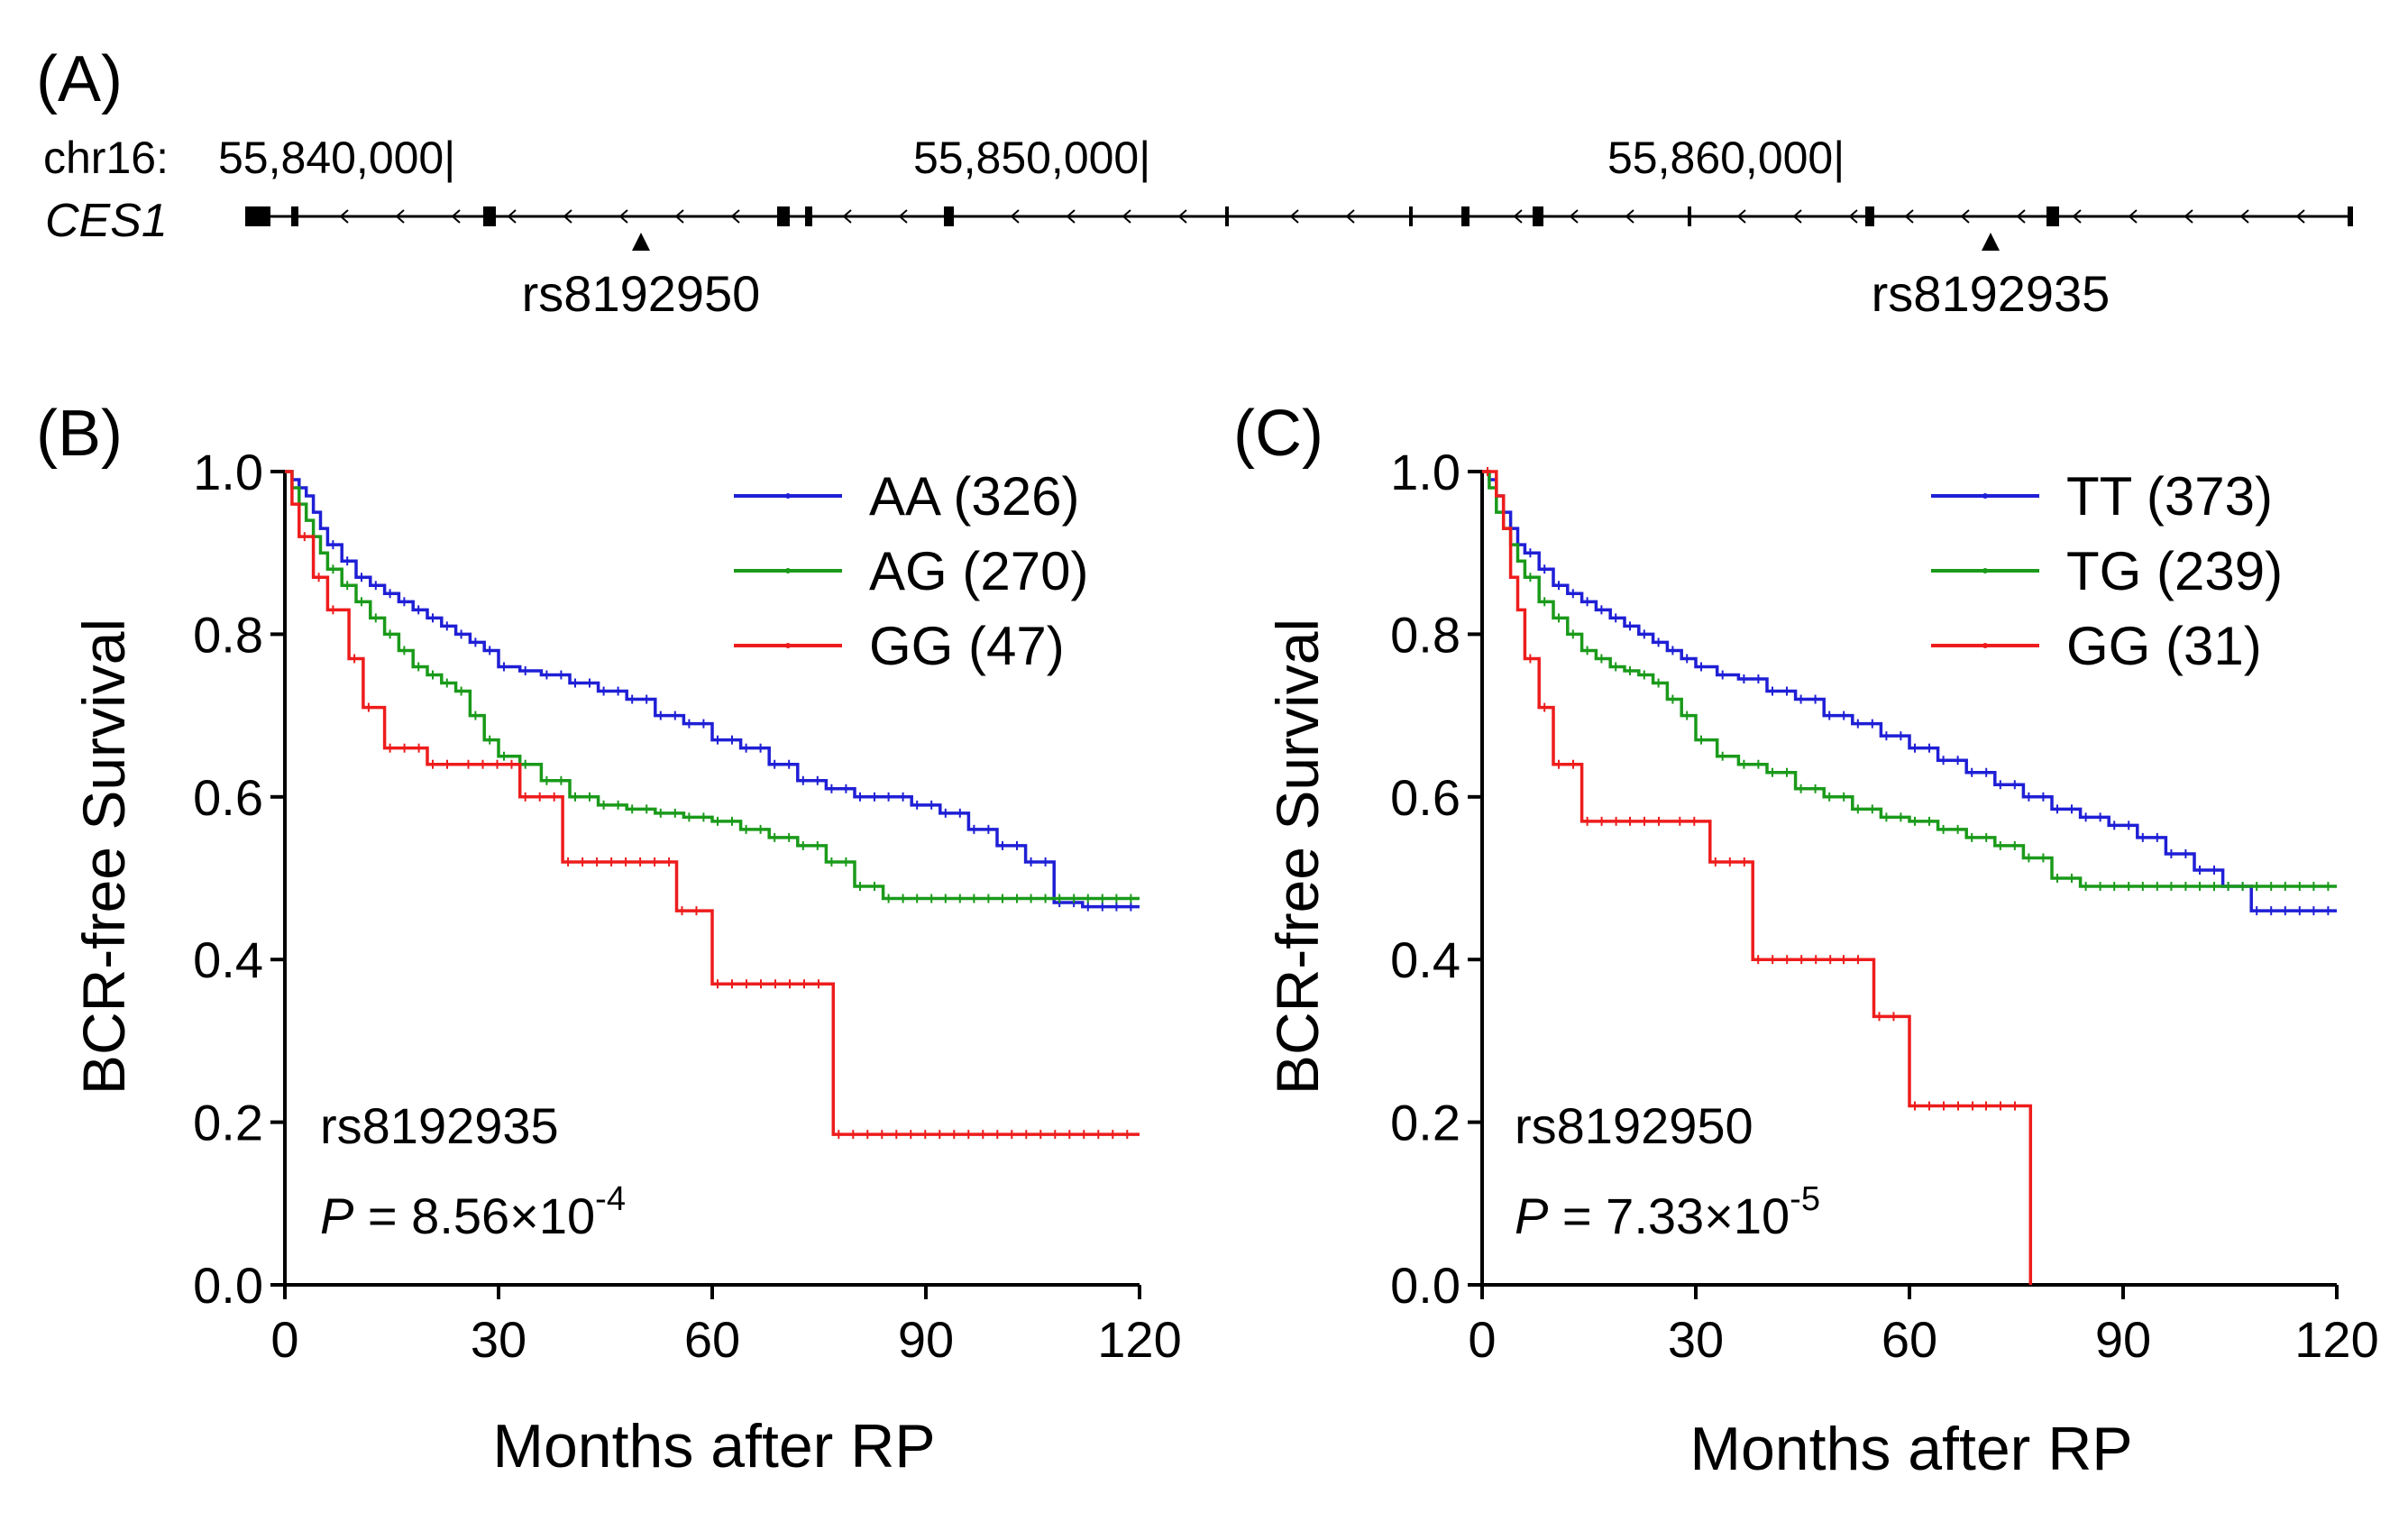 The height and width of the screenshot is (1531, 2408). Describe the element at coordinates (439, 1125) in the screenshot. I see `snp-annotation: rs8192935` at that location.